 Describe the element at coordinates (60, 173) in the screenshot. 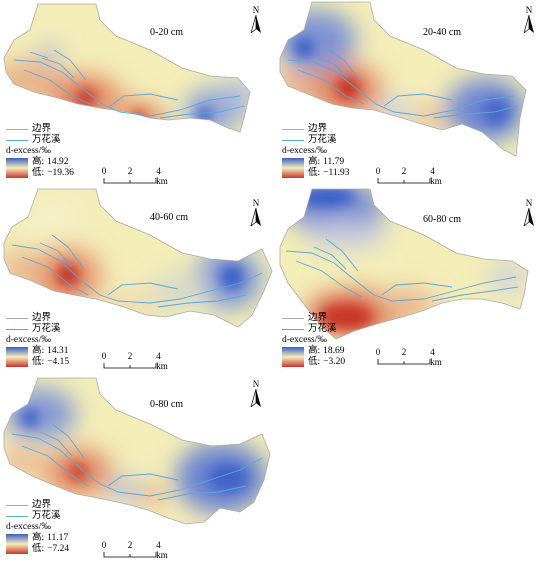

I see `legend-low-value: −19.36` at that location.